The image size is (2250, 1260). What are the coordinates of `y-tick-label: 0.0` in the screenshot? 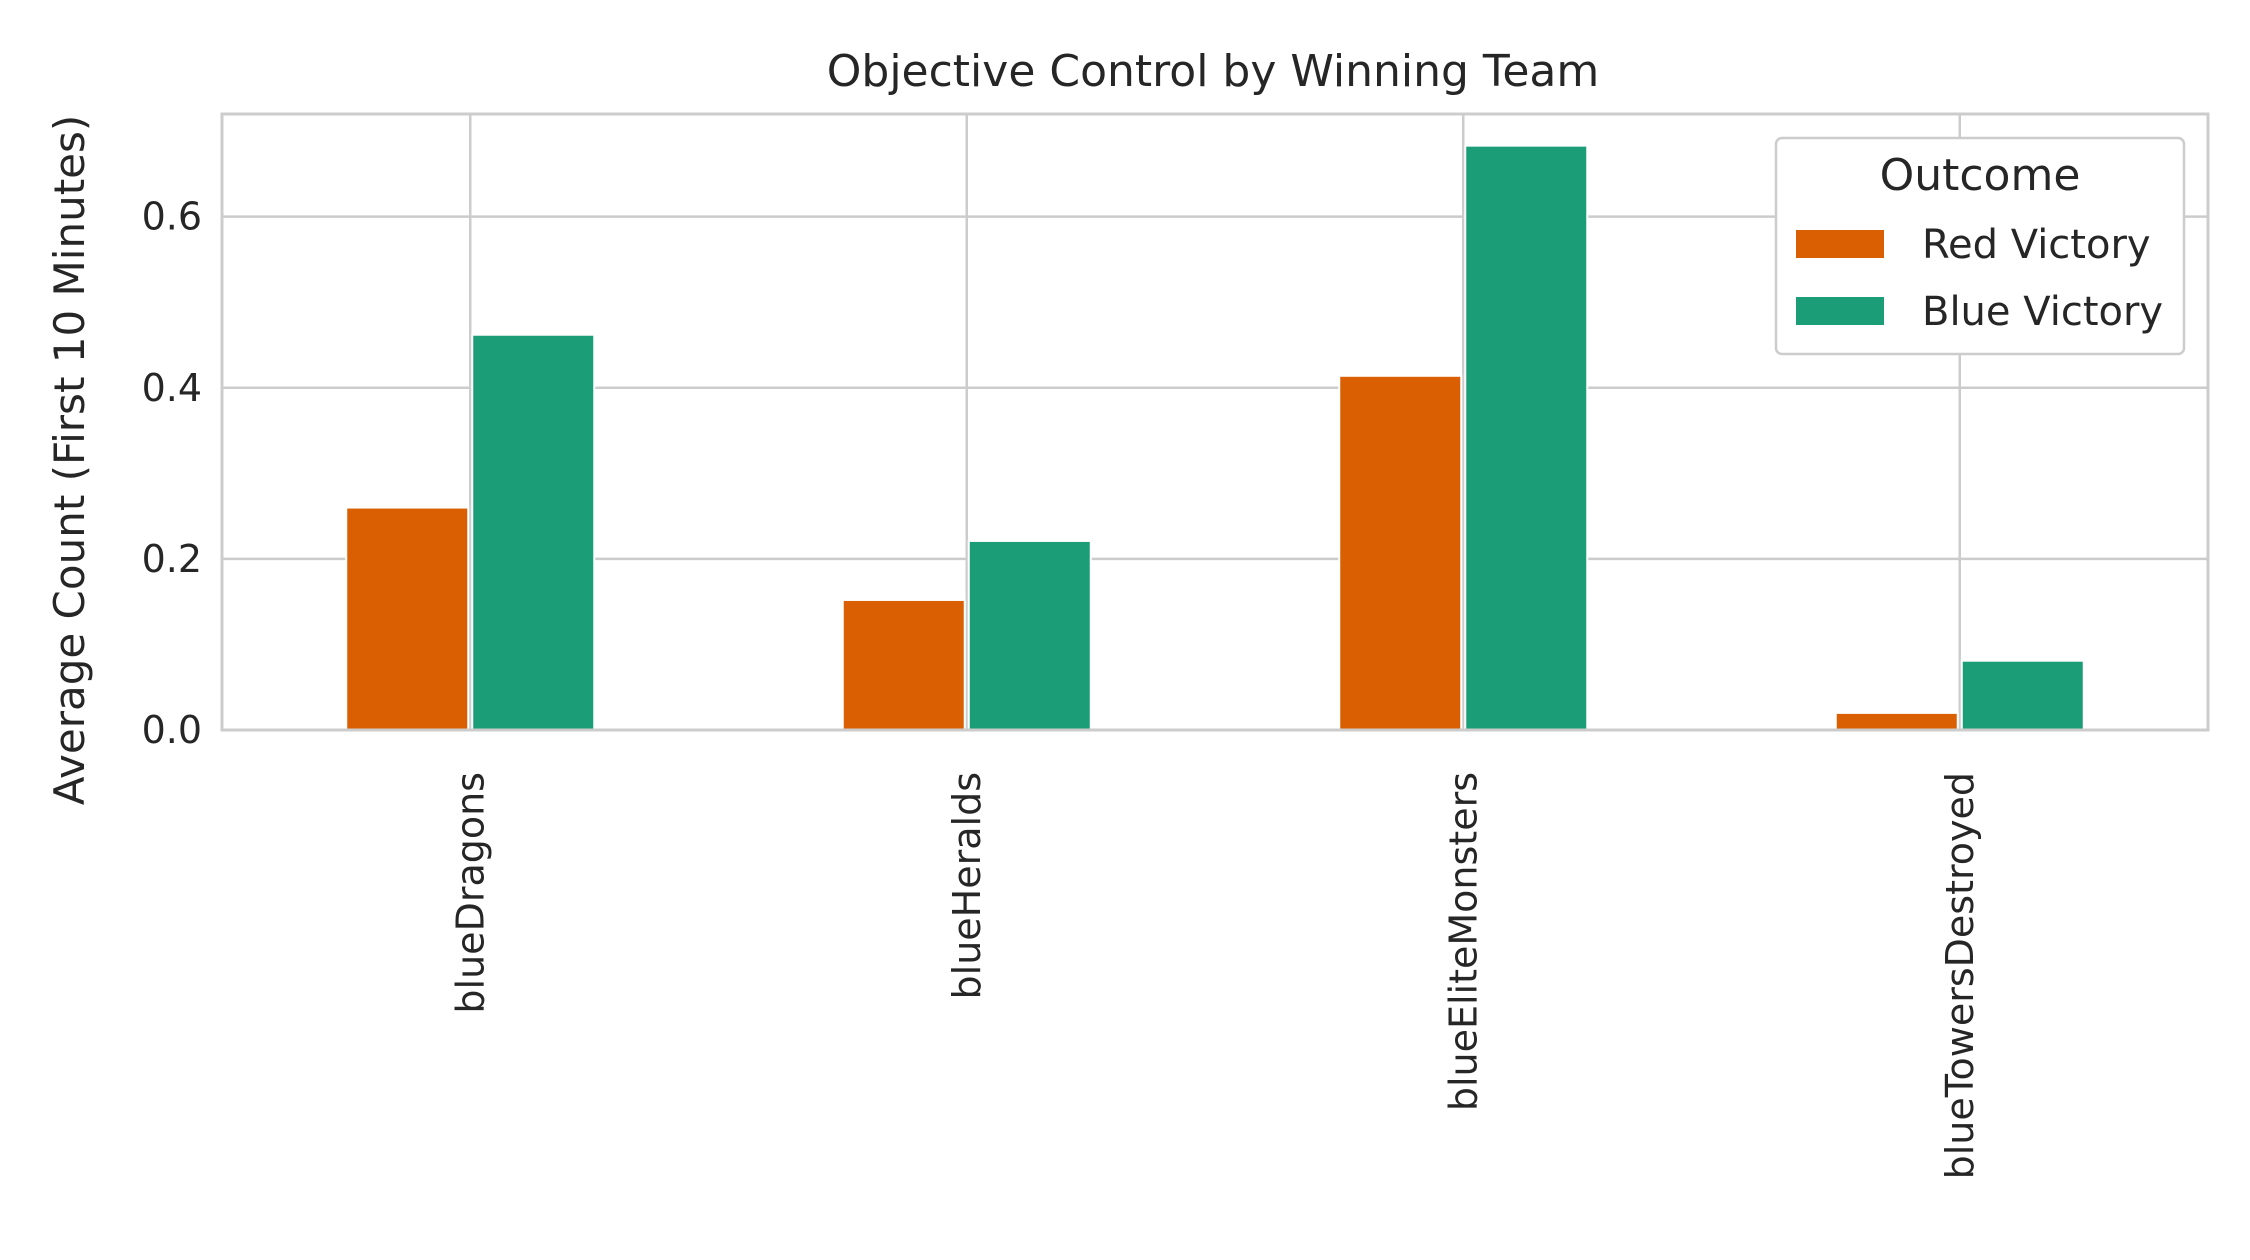 It's located at (172, 730).